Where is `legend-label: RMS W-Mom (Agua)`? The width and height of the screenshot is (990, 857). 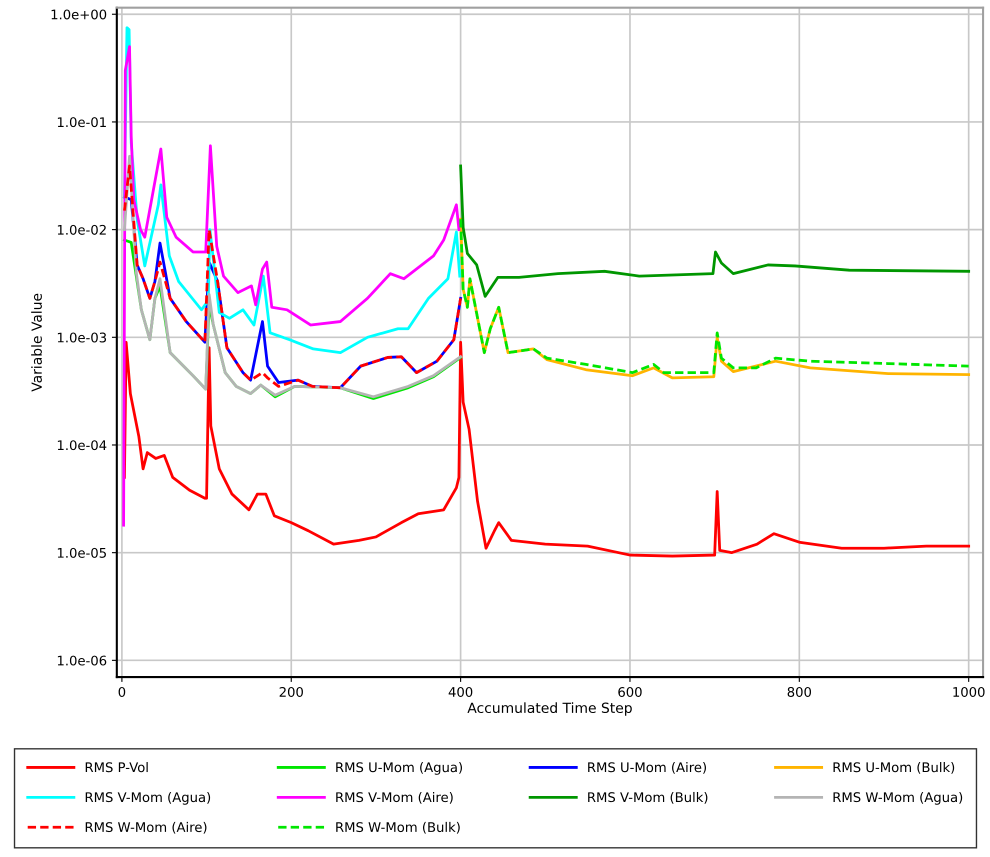 legend-label: RMS W-Mom (Agua) is located at coordinates (898, 798).